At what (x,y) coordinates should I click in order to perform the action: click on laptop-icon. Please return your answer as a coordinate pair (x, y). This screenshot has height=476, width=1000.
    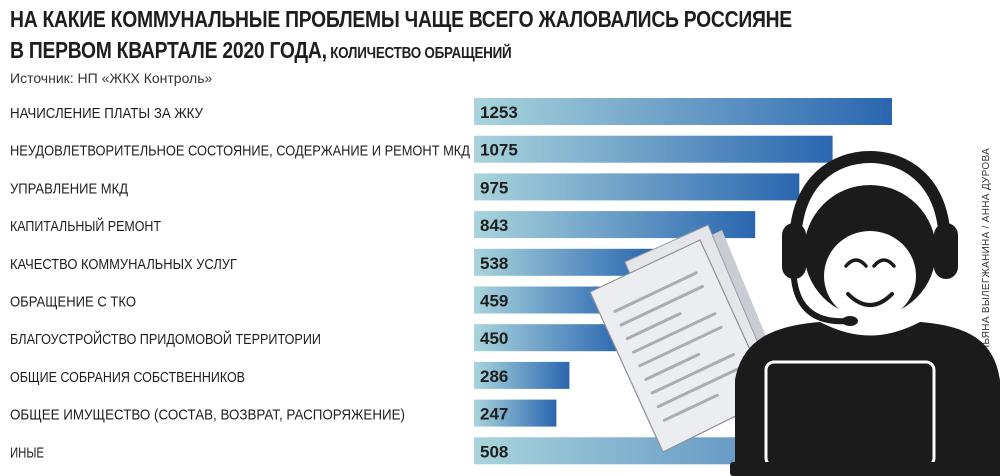
    Looking at the image, I should click on (855, 418).